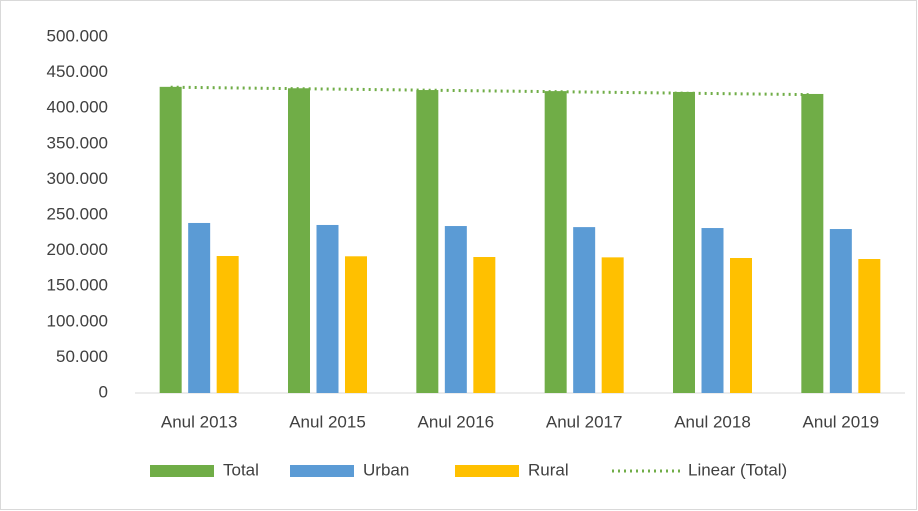 Image resolution: width=918 pixels, height=511 pixels. What do you see at coordinates (77, 249) in the screenshot?
I see `y-tick-label: 200.000` at bounding box center [77, 249].